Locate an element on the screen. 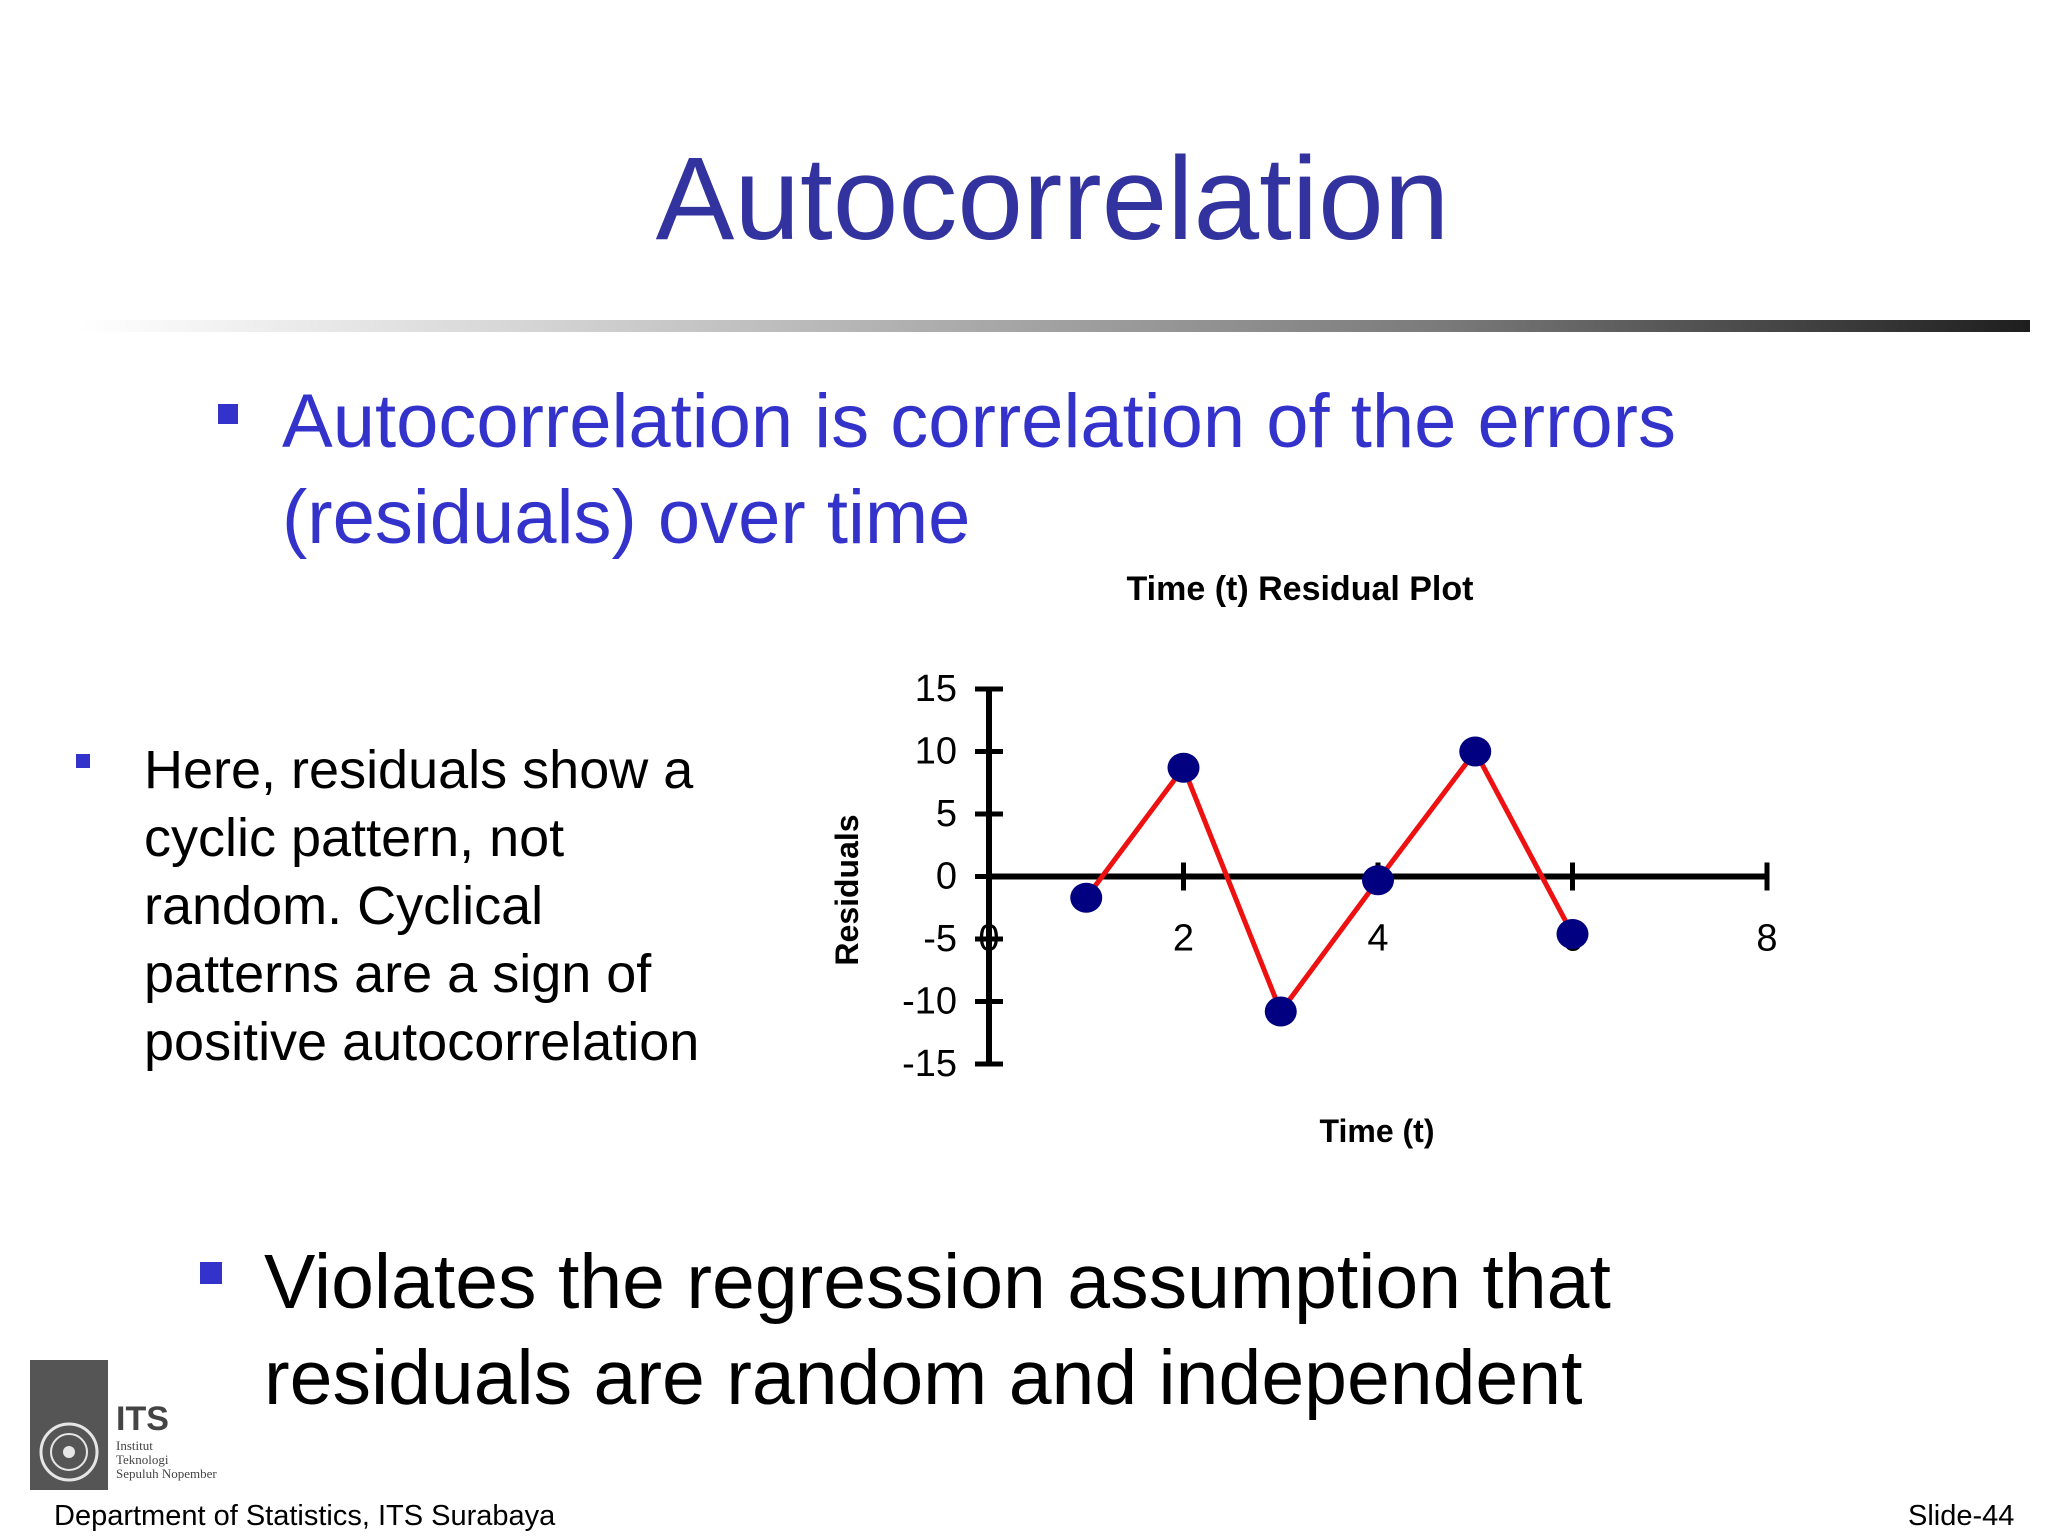 This screenshot has height=1536, width=2048. x-tick-label: 0 is located at coordinates (988, 939).